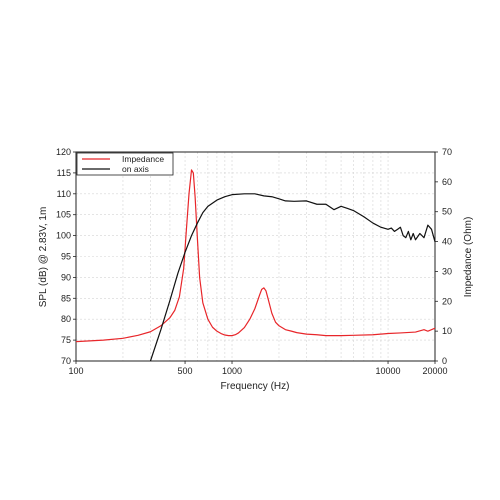 The height and width of the screenshot is (500, 500). I want to click on y-right-tick-label: 20, so click(447, 301).